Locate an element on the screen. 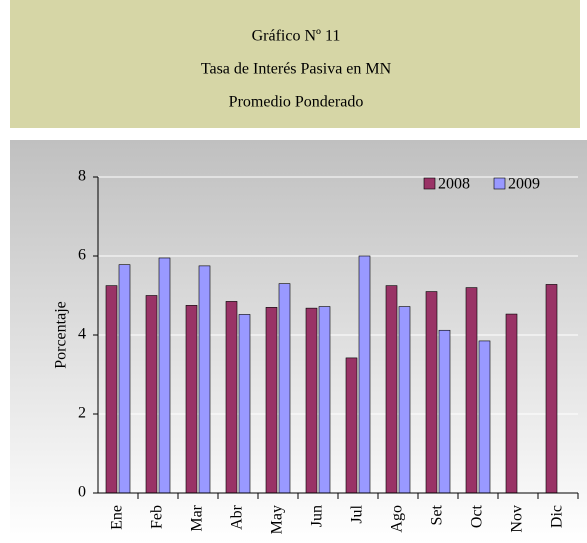 Image resolution: width=587 pixels, height=543 pixels. x-tick-label: Mar is located at coordinates (197, 517).